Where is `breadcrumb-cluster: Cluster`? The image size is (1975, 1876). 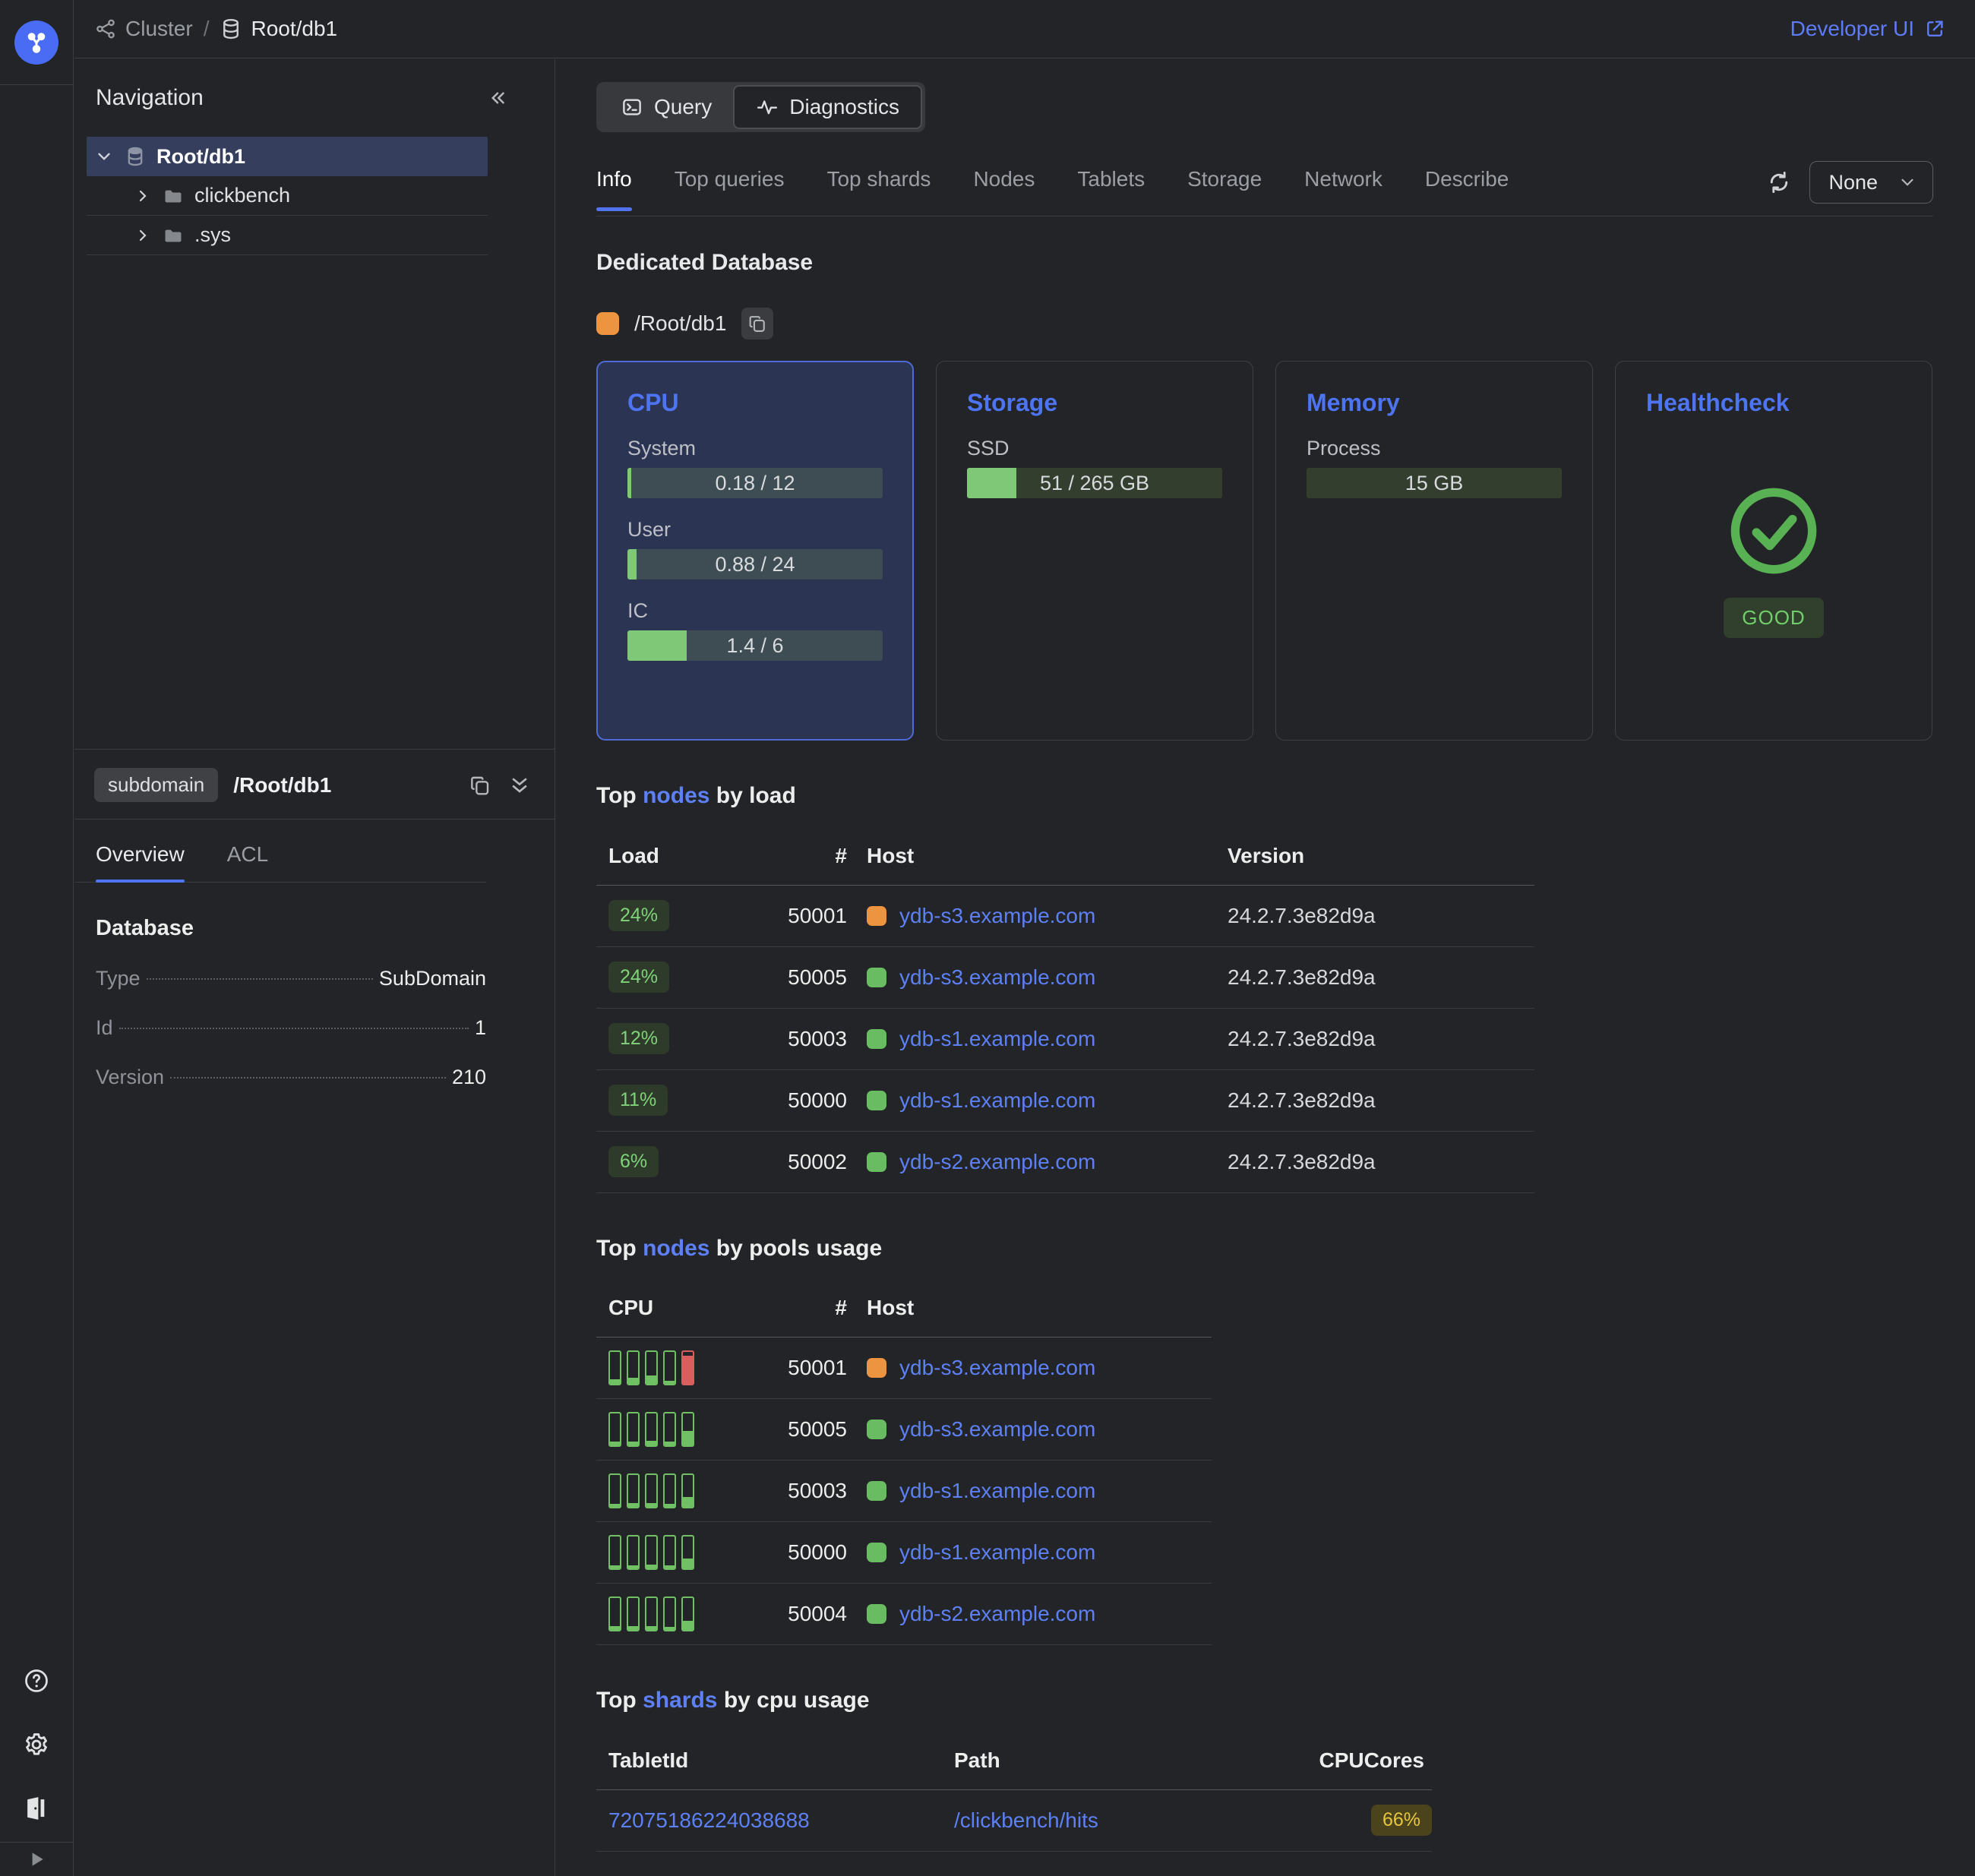 breadcrumb-cluster: Cluster is located at coordinates (143, 29).